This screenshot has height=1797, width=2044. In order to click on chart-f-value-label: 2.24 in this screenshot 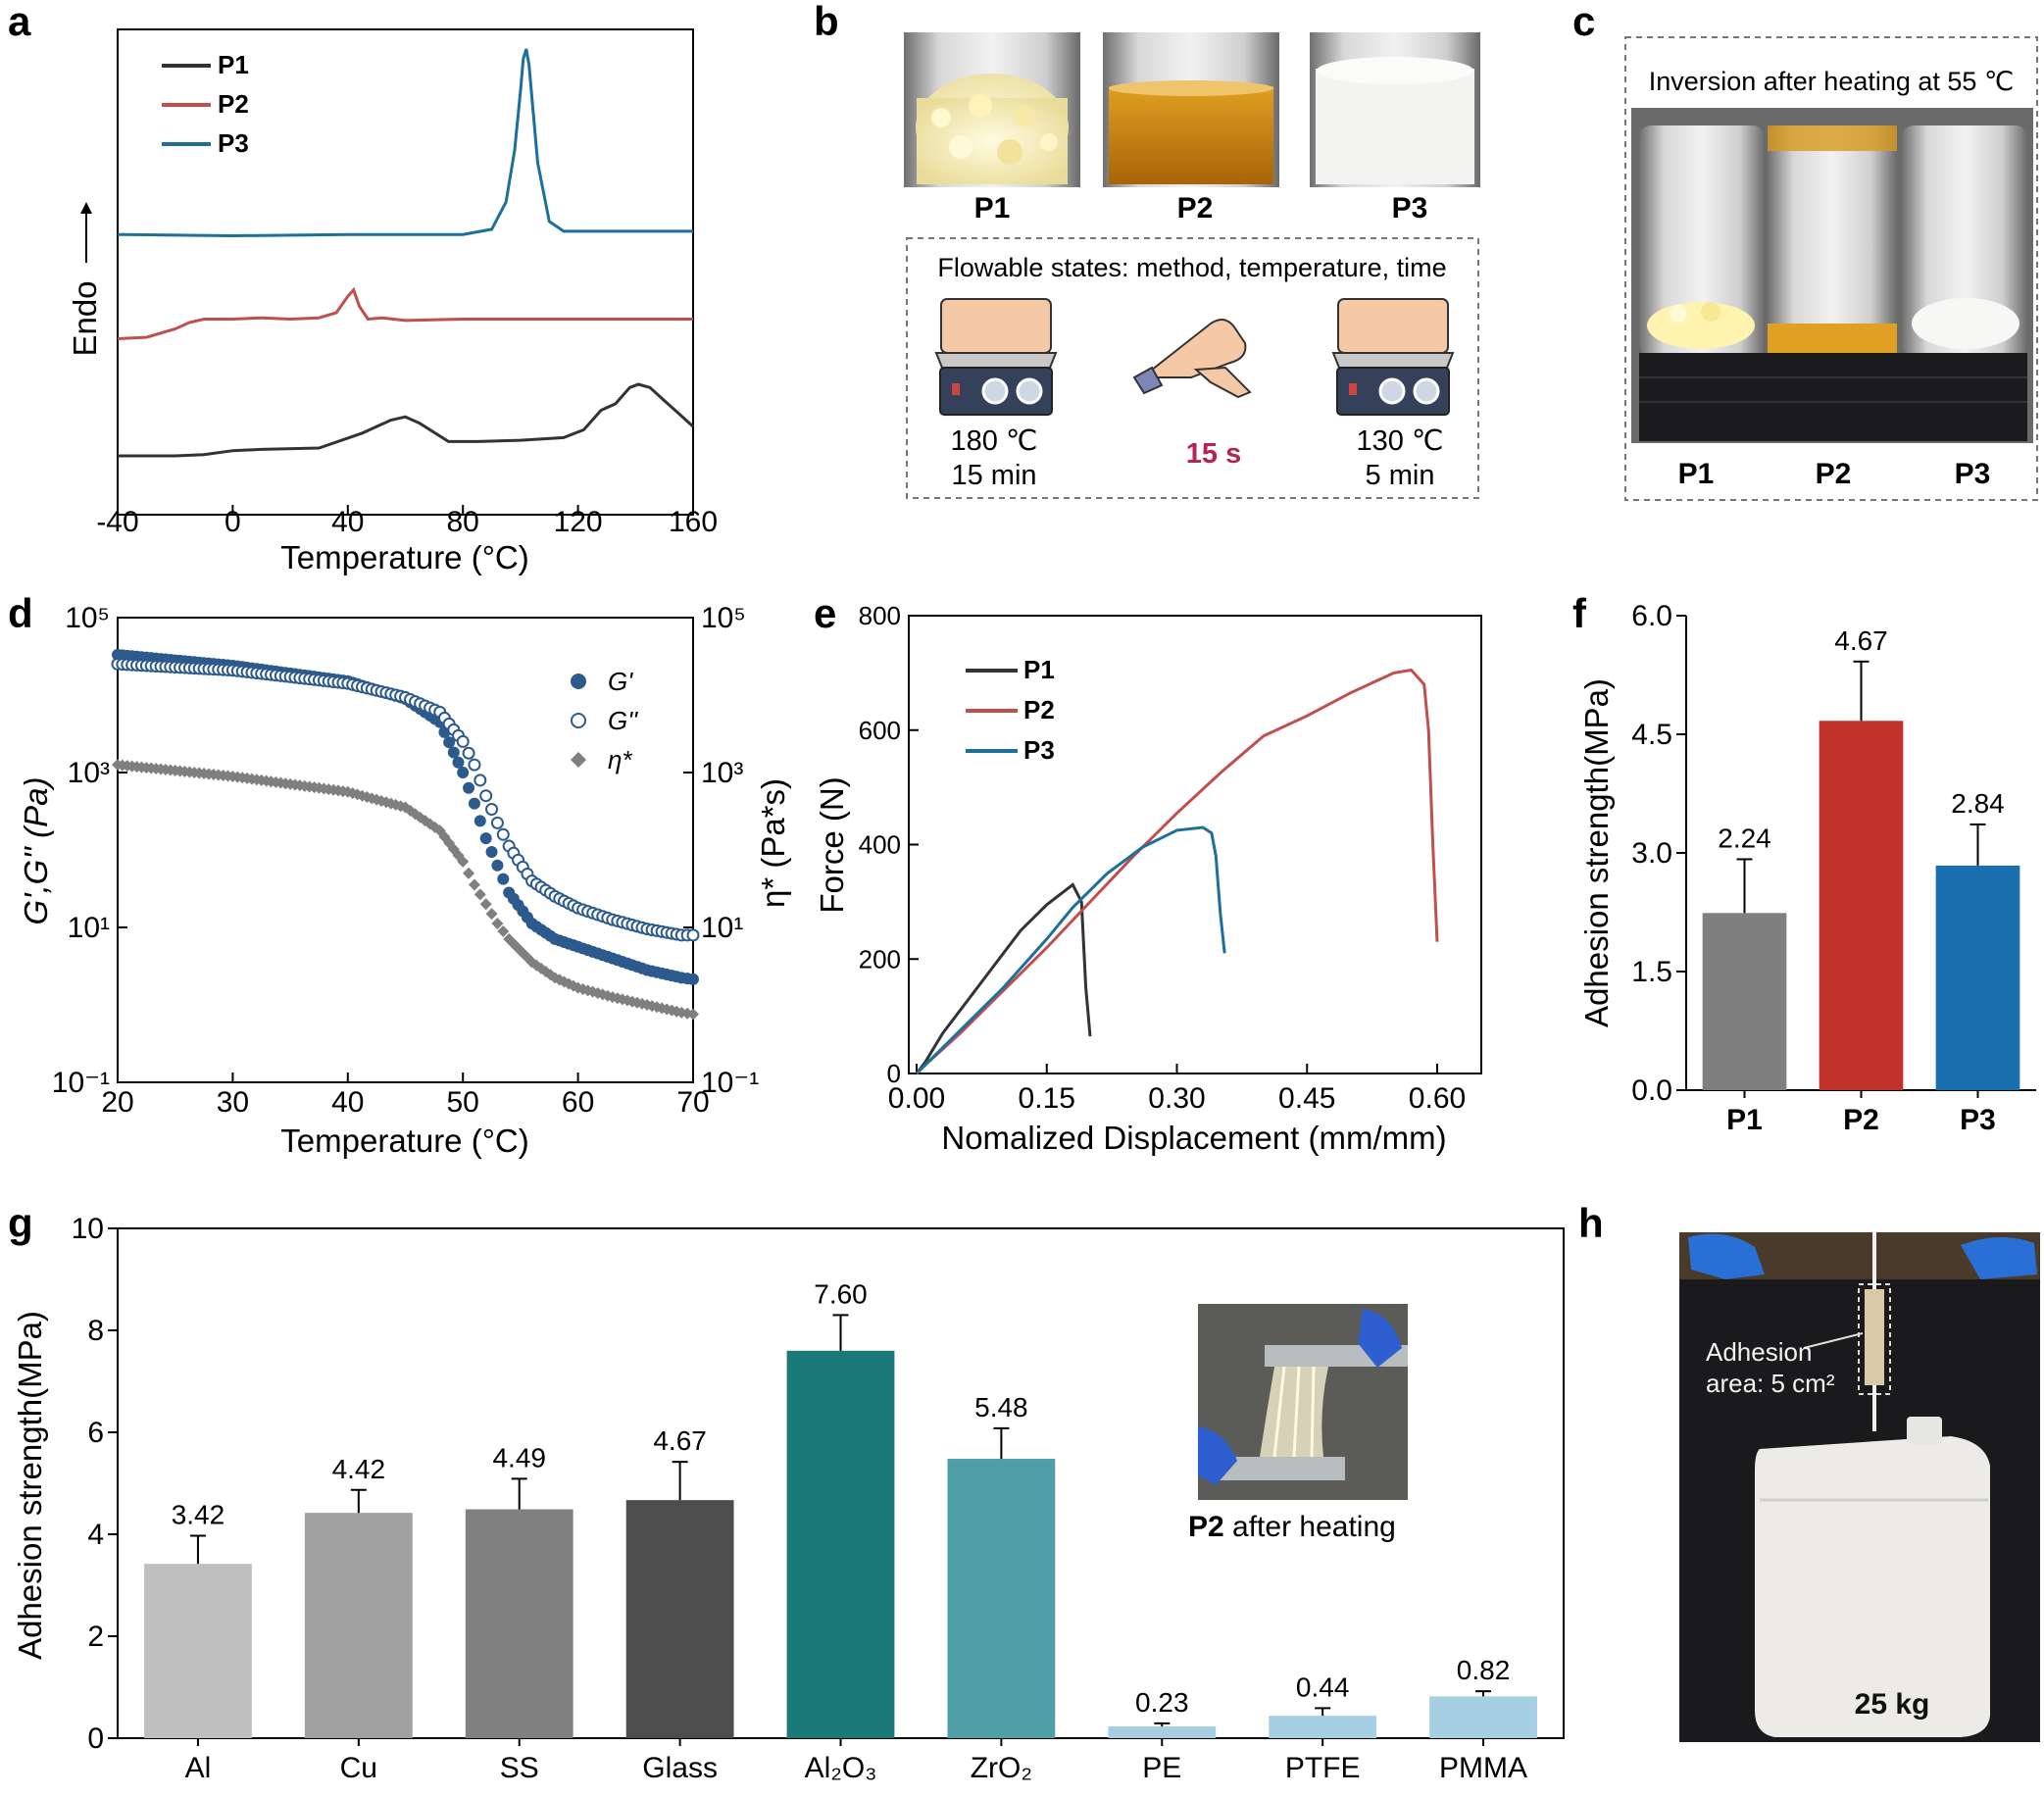, I will do `click(1744, 838)`.